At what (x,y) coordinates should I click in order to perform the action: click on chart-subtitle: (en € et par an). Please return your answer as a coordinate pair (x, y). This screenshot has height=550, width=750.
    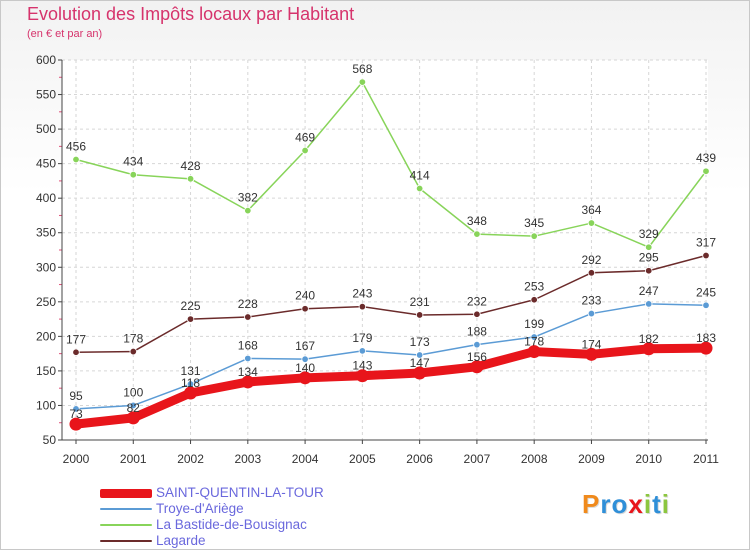
    Looking at the image, I should click on (65, 34).